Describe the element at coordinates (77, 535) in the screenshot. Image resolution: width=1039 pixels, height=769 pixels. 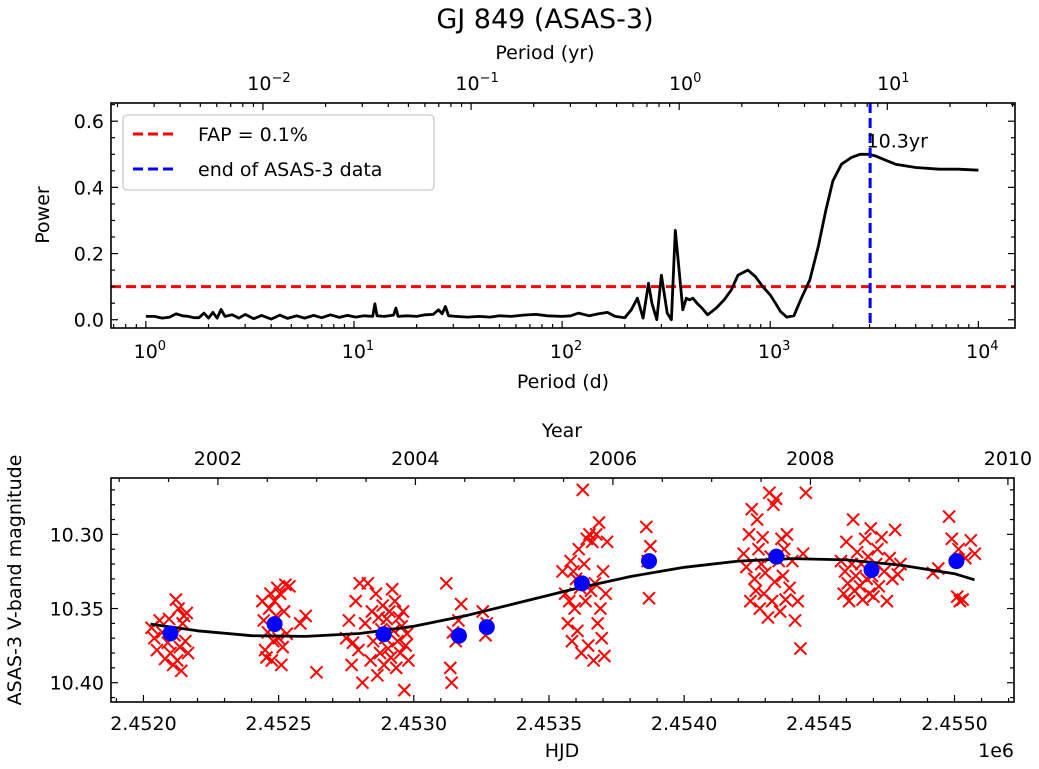
I see `y-tick-label: 10.30` at that location.